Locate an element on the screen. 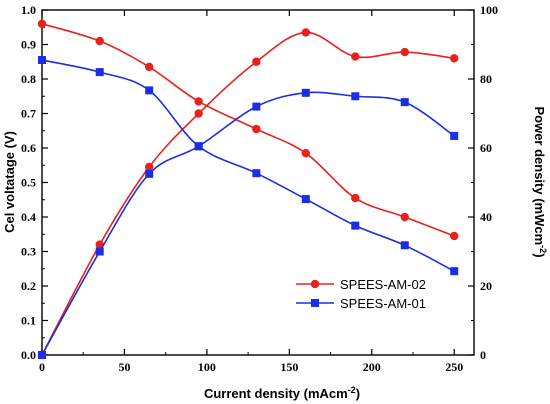 Image resolution: width=550 pixels, height=404 pixels. y-left-tick-label: 0.2 is located at coordinates (28, 286).